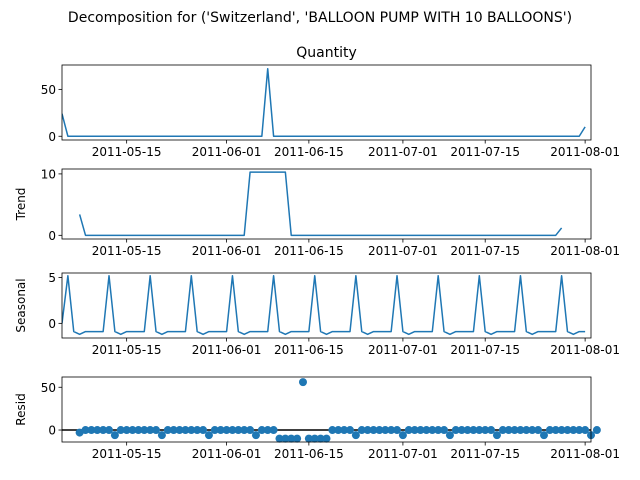 The height and width of the screenshot is (480, 640). Describe the element at coordinates (21, 305) in the screenshot. I see `y-axis-label: Seasonal` at that location.